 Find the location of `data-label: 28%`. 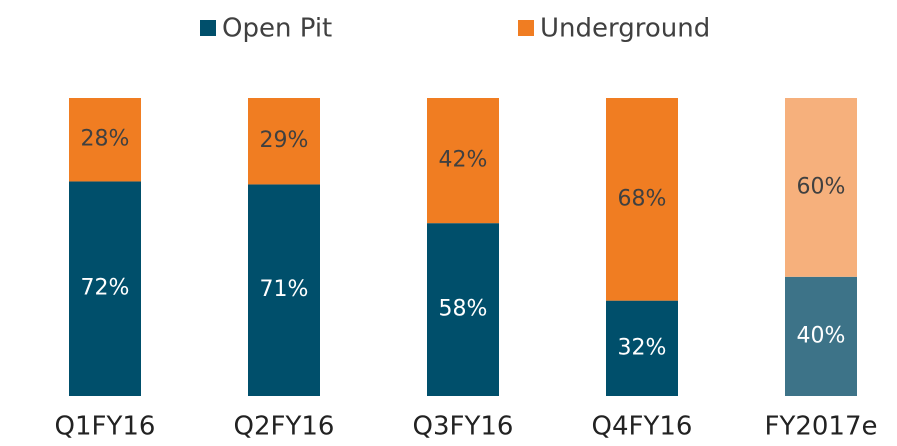

data-label: 28% is located at coordinates (105, 139).